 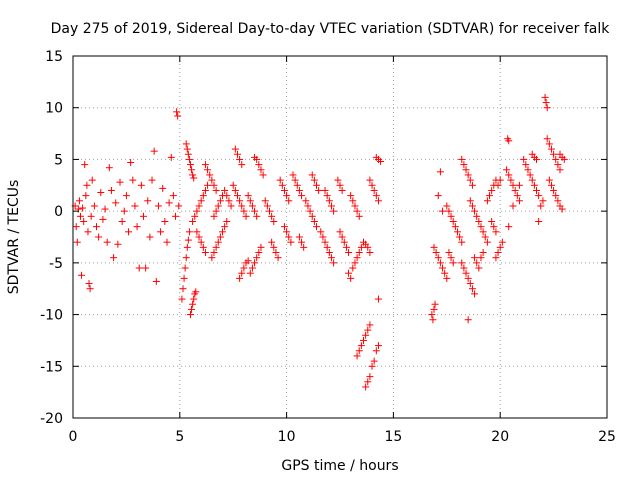 I want to click on x-tick-label: 15, so click(x=393, y=437).